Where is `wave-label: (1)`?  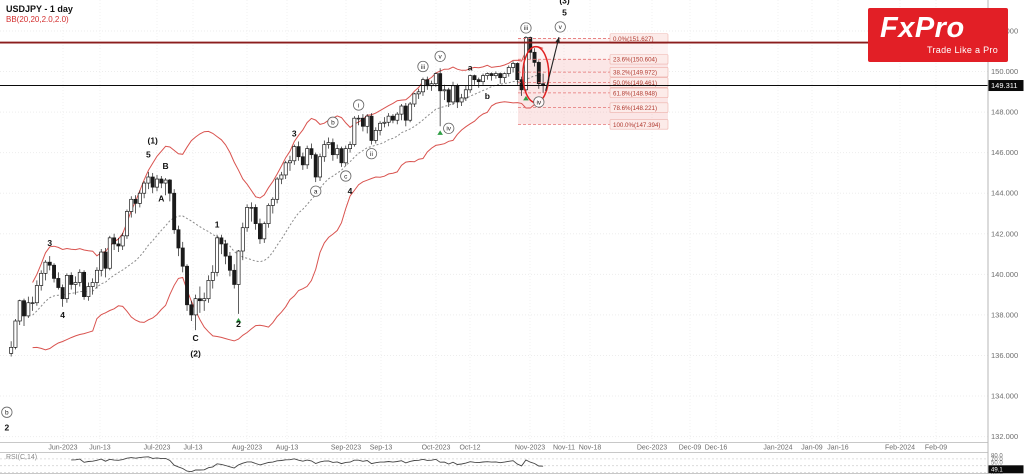
wave-label: (1) is located at coordinates (153, 140).